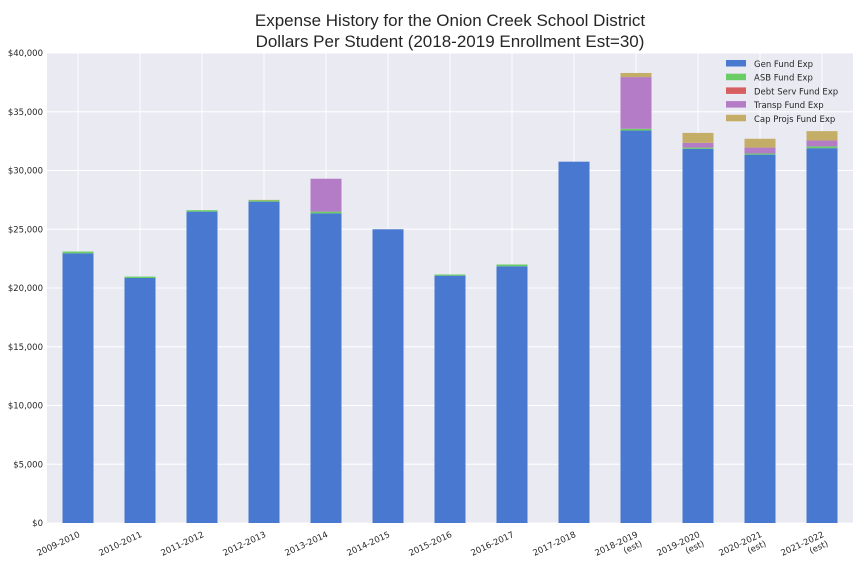  What do you see at coordinates (28, 465) in the screenshot?
I see `y-tick-label: $5,000` at bounding box center [28, 465].